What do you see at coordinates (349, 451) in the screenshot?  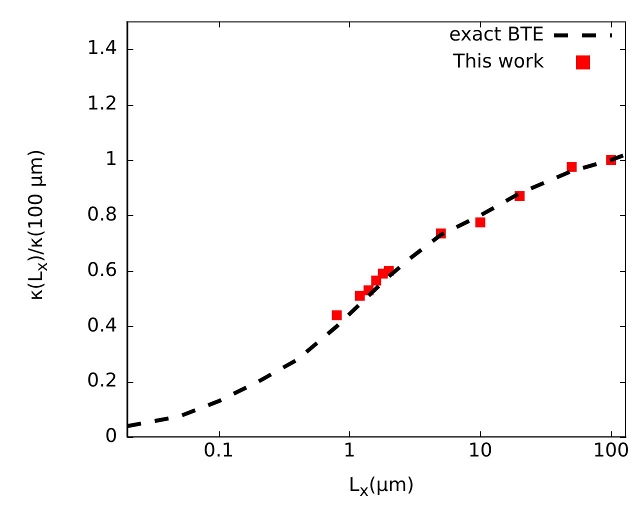 I see `x-tick-label: 1` at bounding box center [349, 451].